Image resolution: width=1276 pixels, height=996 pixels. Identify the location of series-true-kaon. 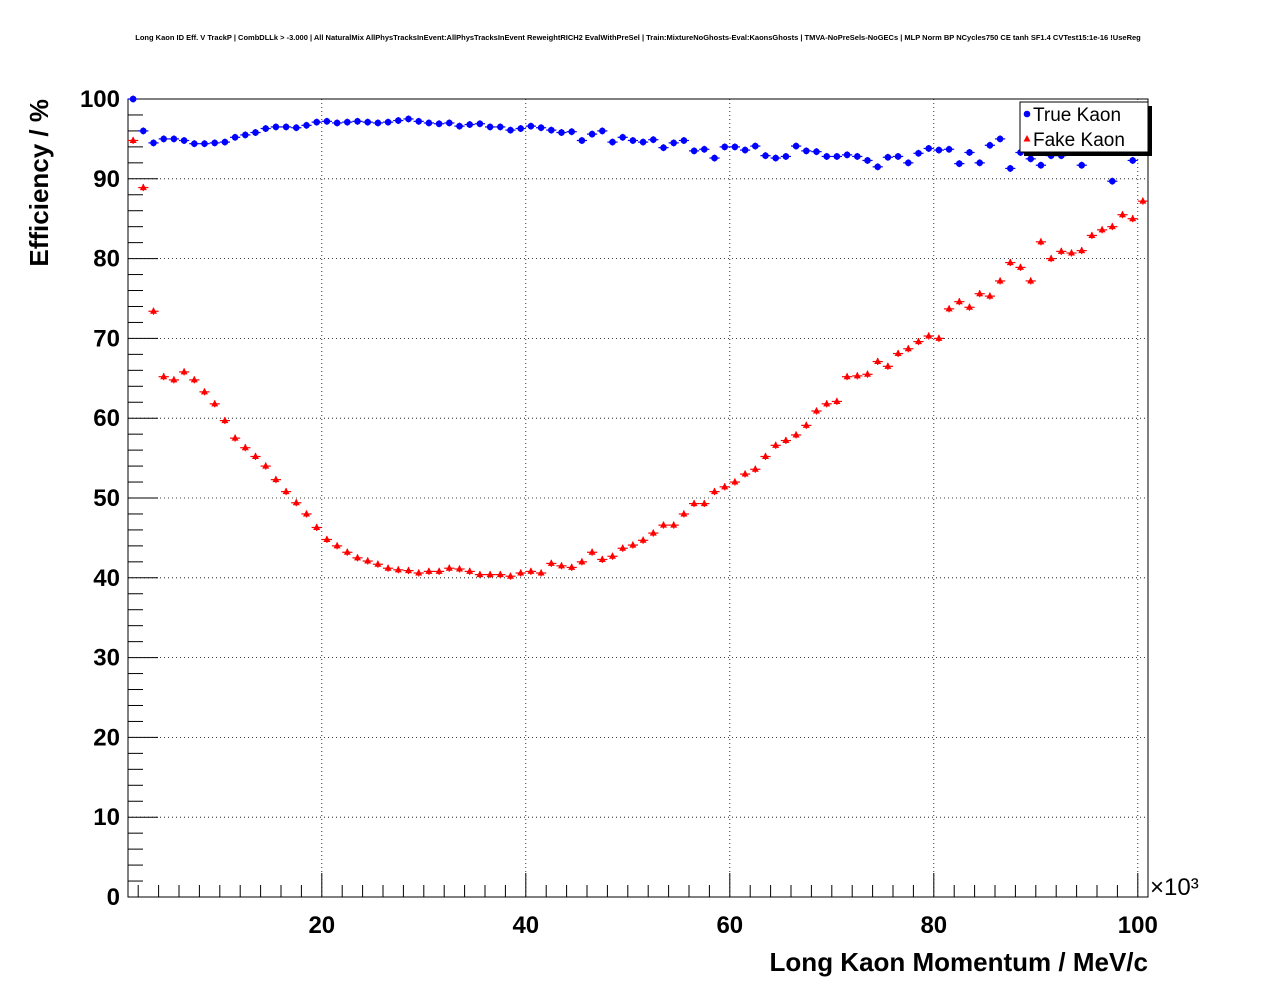
(633, 140).